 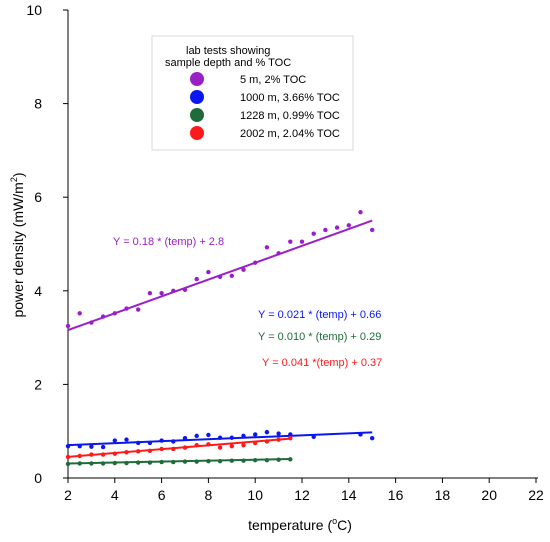 I want to click on equation-label-series-2: Y = 0.021 * (temp) + 0.66, so click(x=319, y=315).